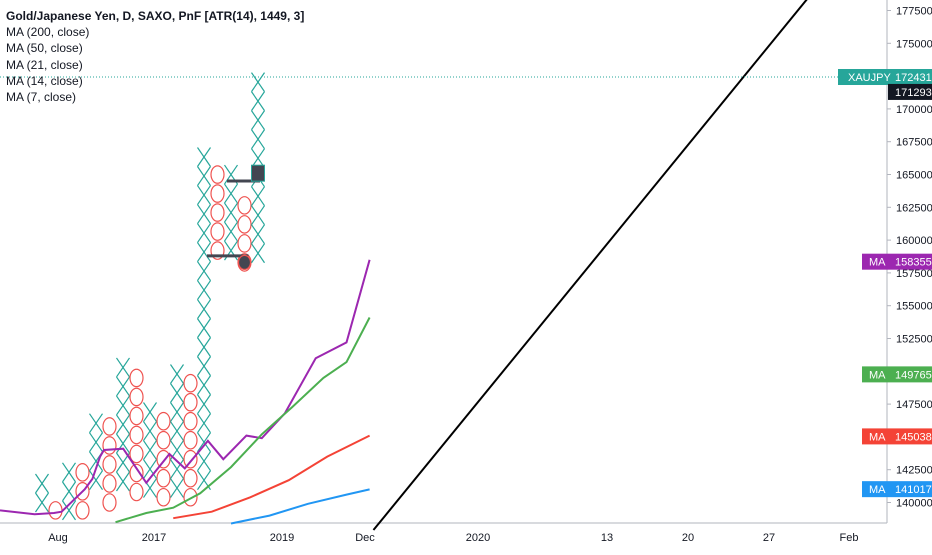 The height and width of the screenshot is (555, 932). Describe the element at coordinates (914, 143) in the screenshot. I see `price-tick-label: 167500` at that location.